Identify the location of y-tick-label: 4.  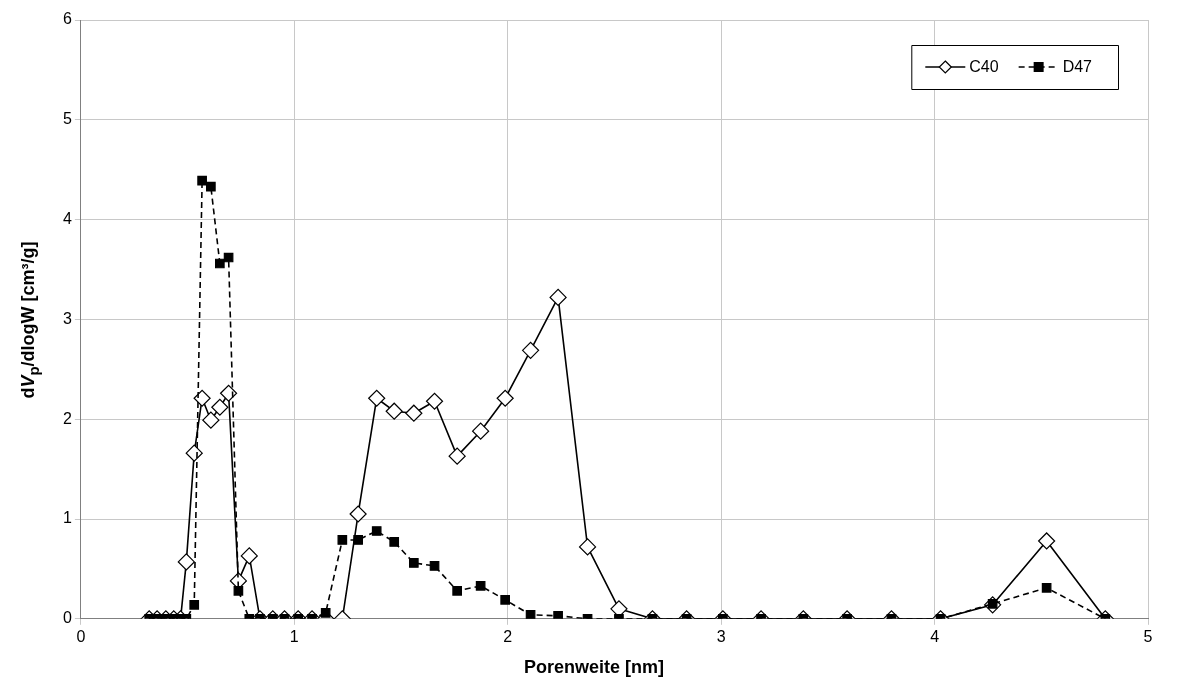
(67, 219).